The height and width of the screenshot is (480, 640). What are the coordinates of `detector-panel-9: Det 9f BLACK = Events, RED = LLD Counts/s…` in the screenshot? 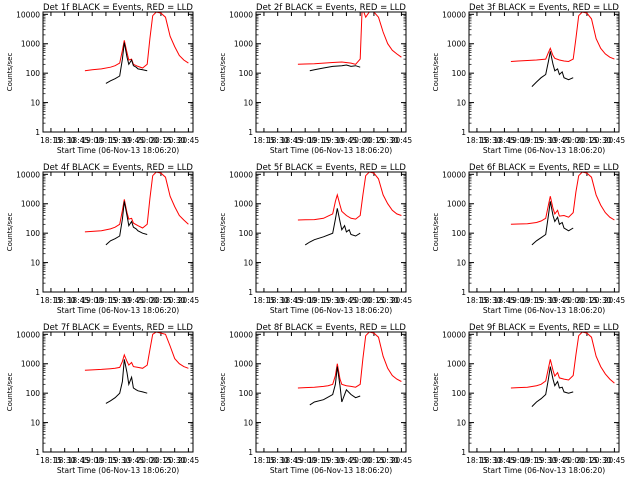 It's located at (528, 399).